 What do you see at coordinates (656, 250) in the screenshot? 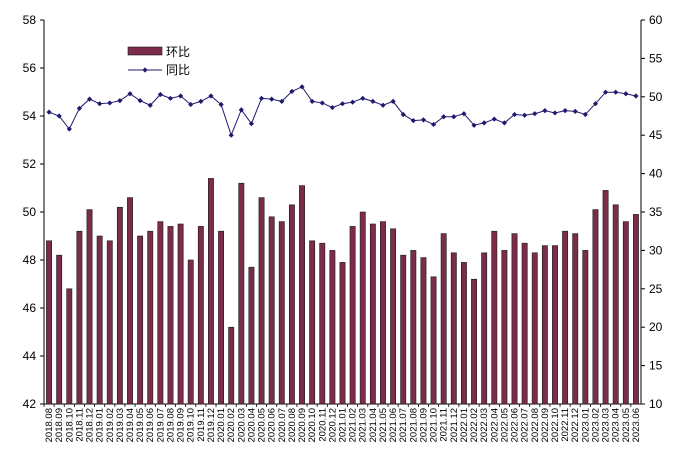
I see `right-tick-label: 30` at bounding box center [656, 250].